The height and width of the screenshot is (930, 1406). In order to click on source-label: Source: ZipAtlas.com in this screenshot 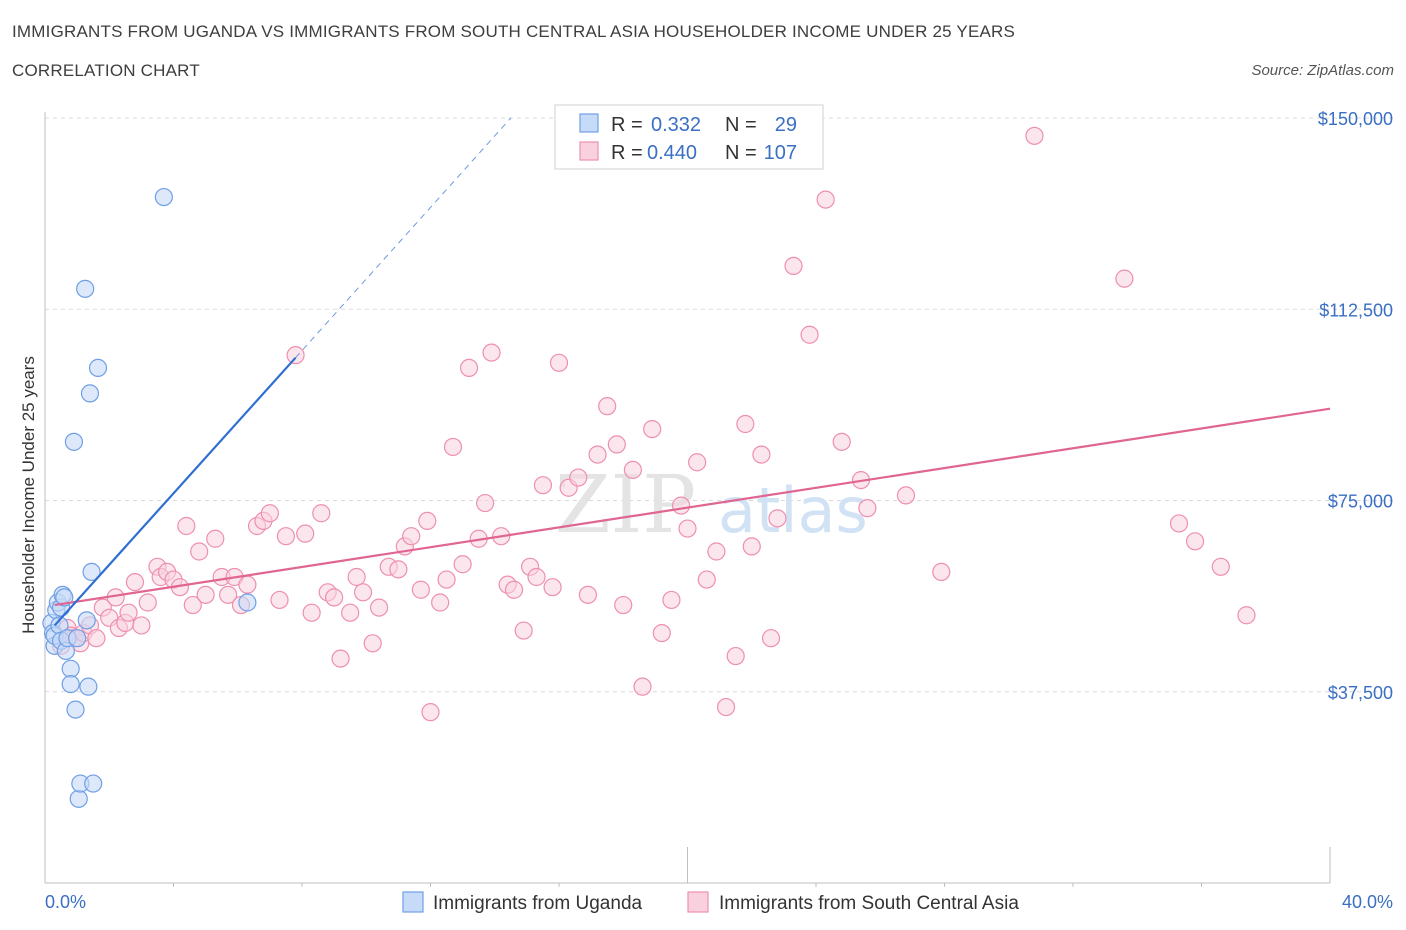, I will do `click(1322, 70)`.